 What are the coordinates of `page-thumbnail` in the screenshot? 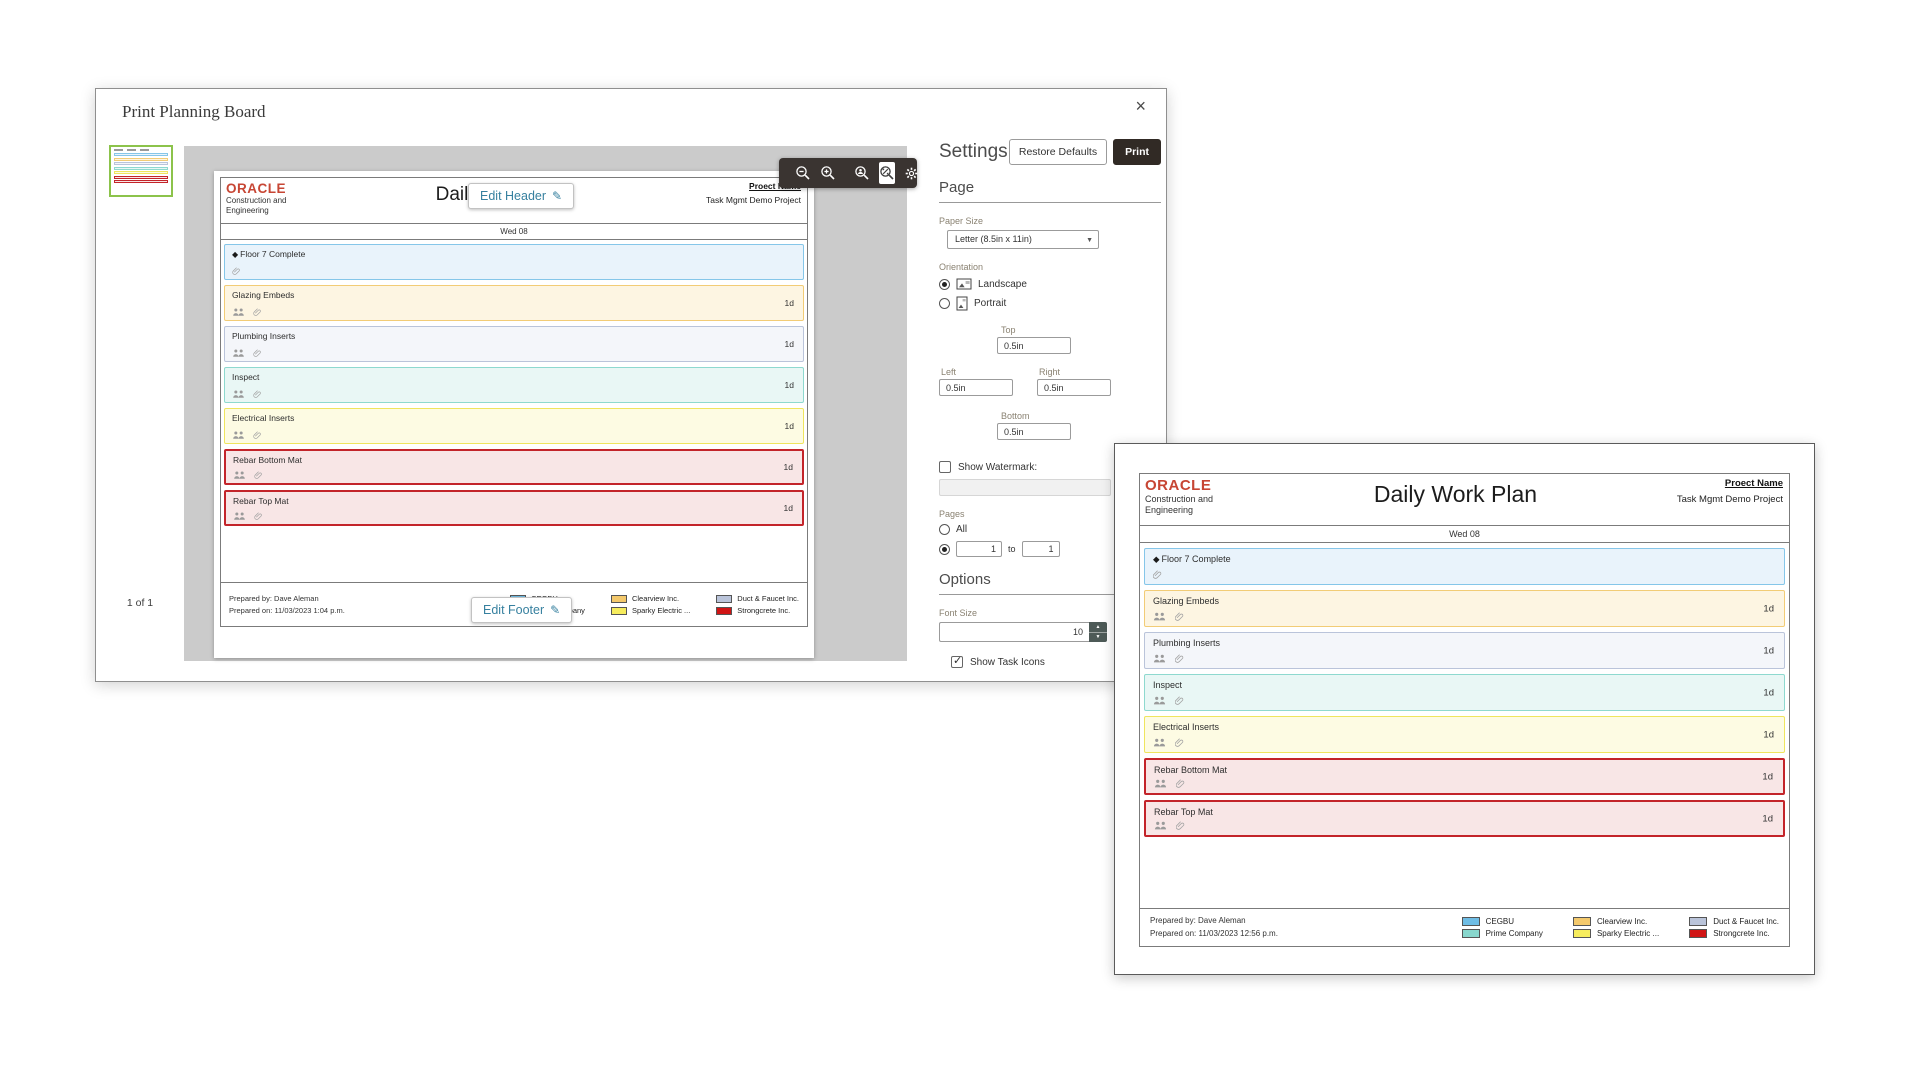 It's located at (141, 171).